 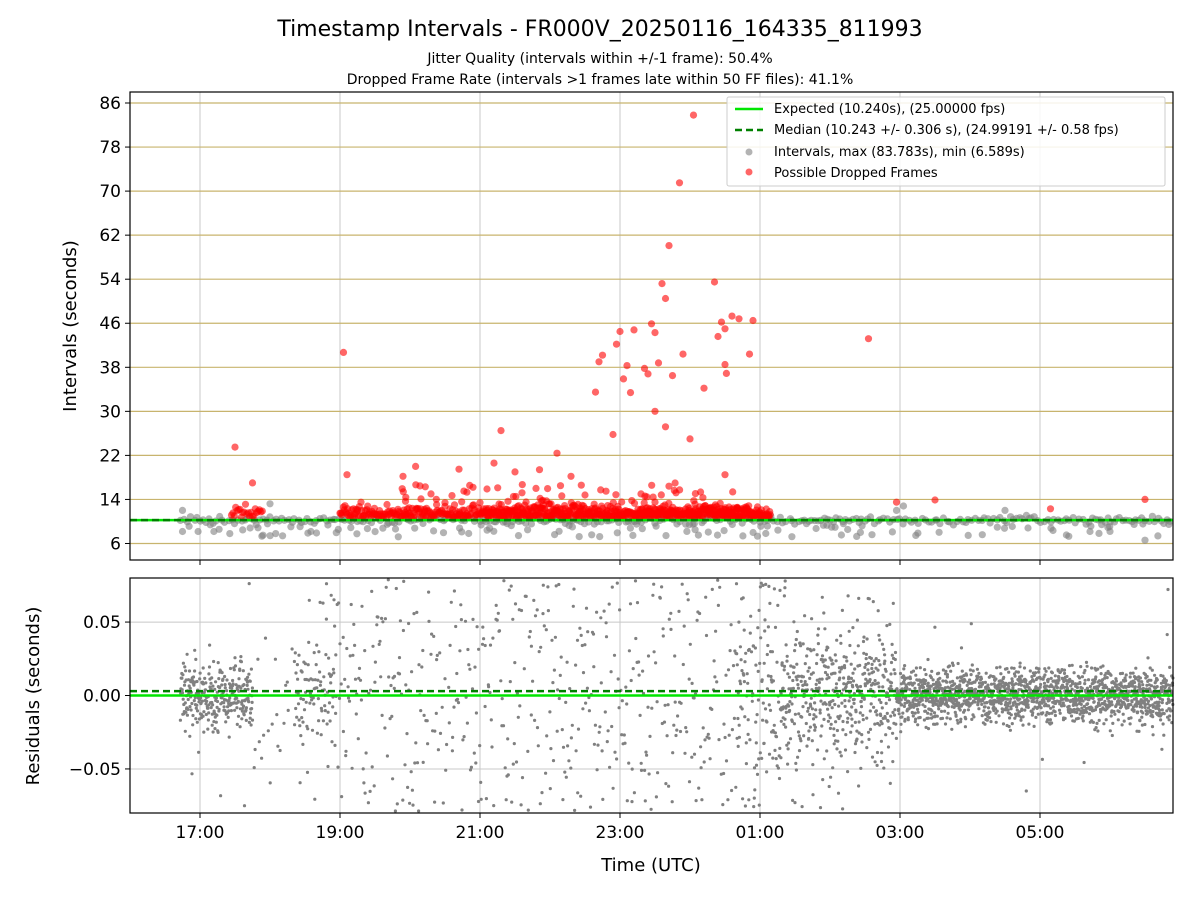 I want to click on legend-intervals-marker, so click(x=749, y=152).